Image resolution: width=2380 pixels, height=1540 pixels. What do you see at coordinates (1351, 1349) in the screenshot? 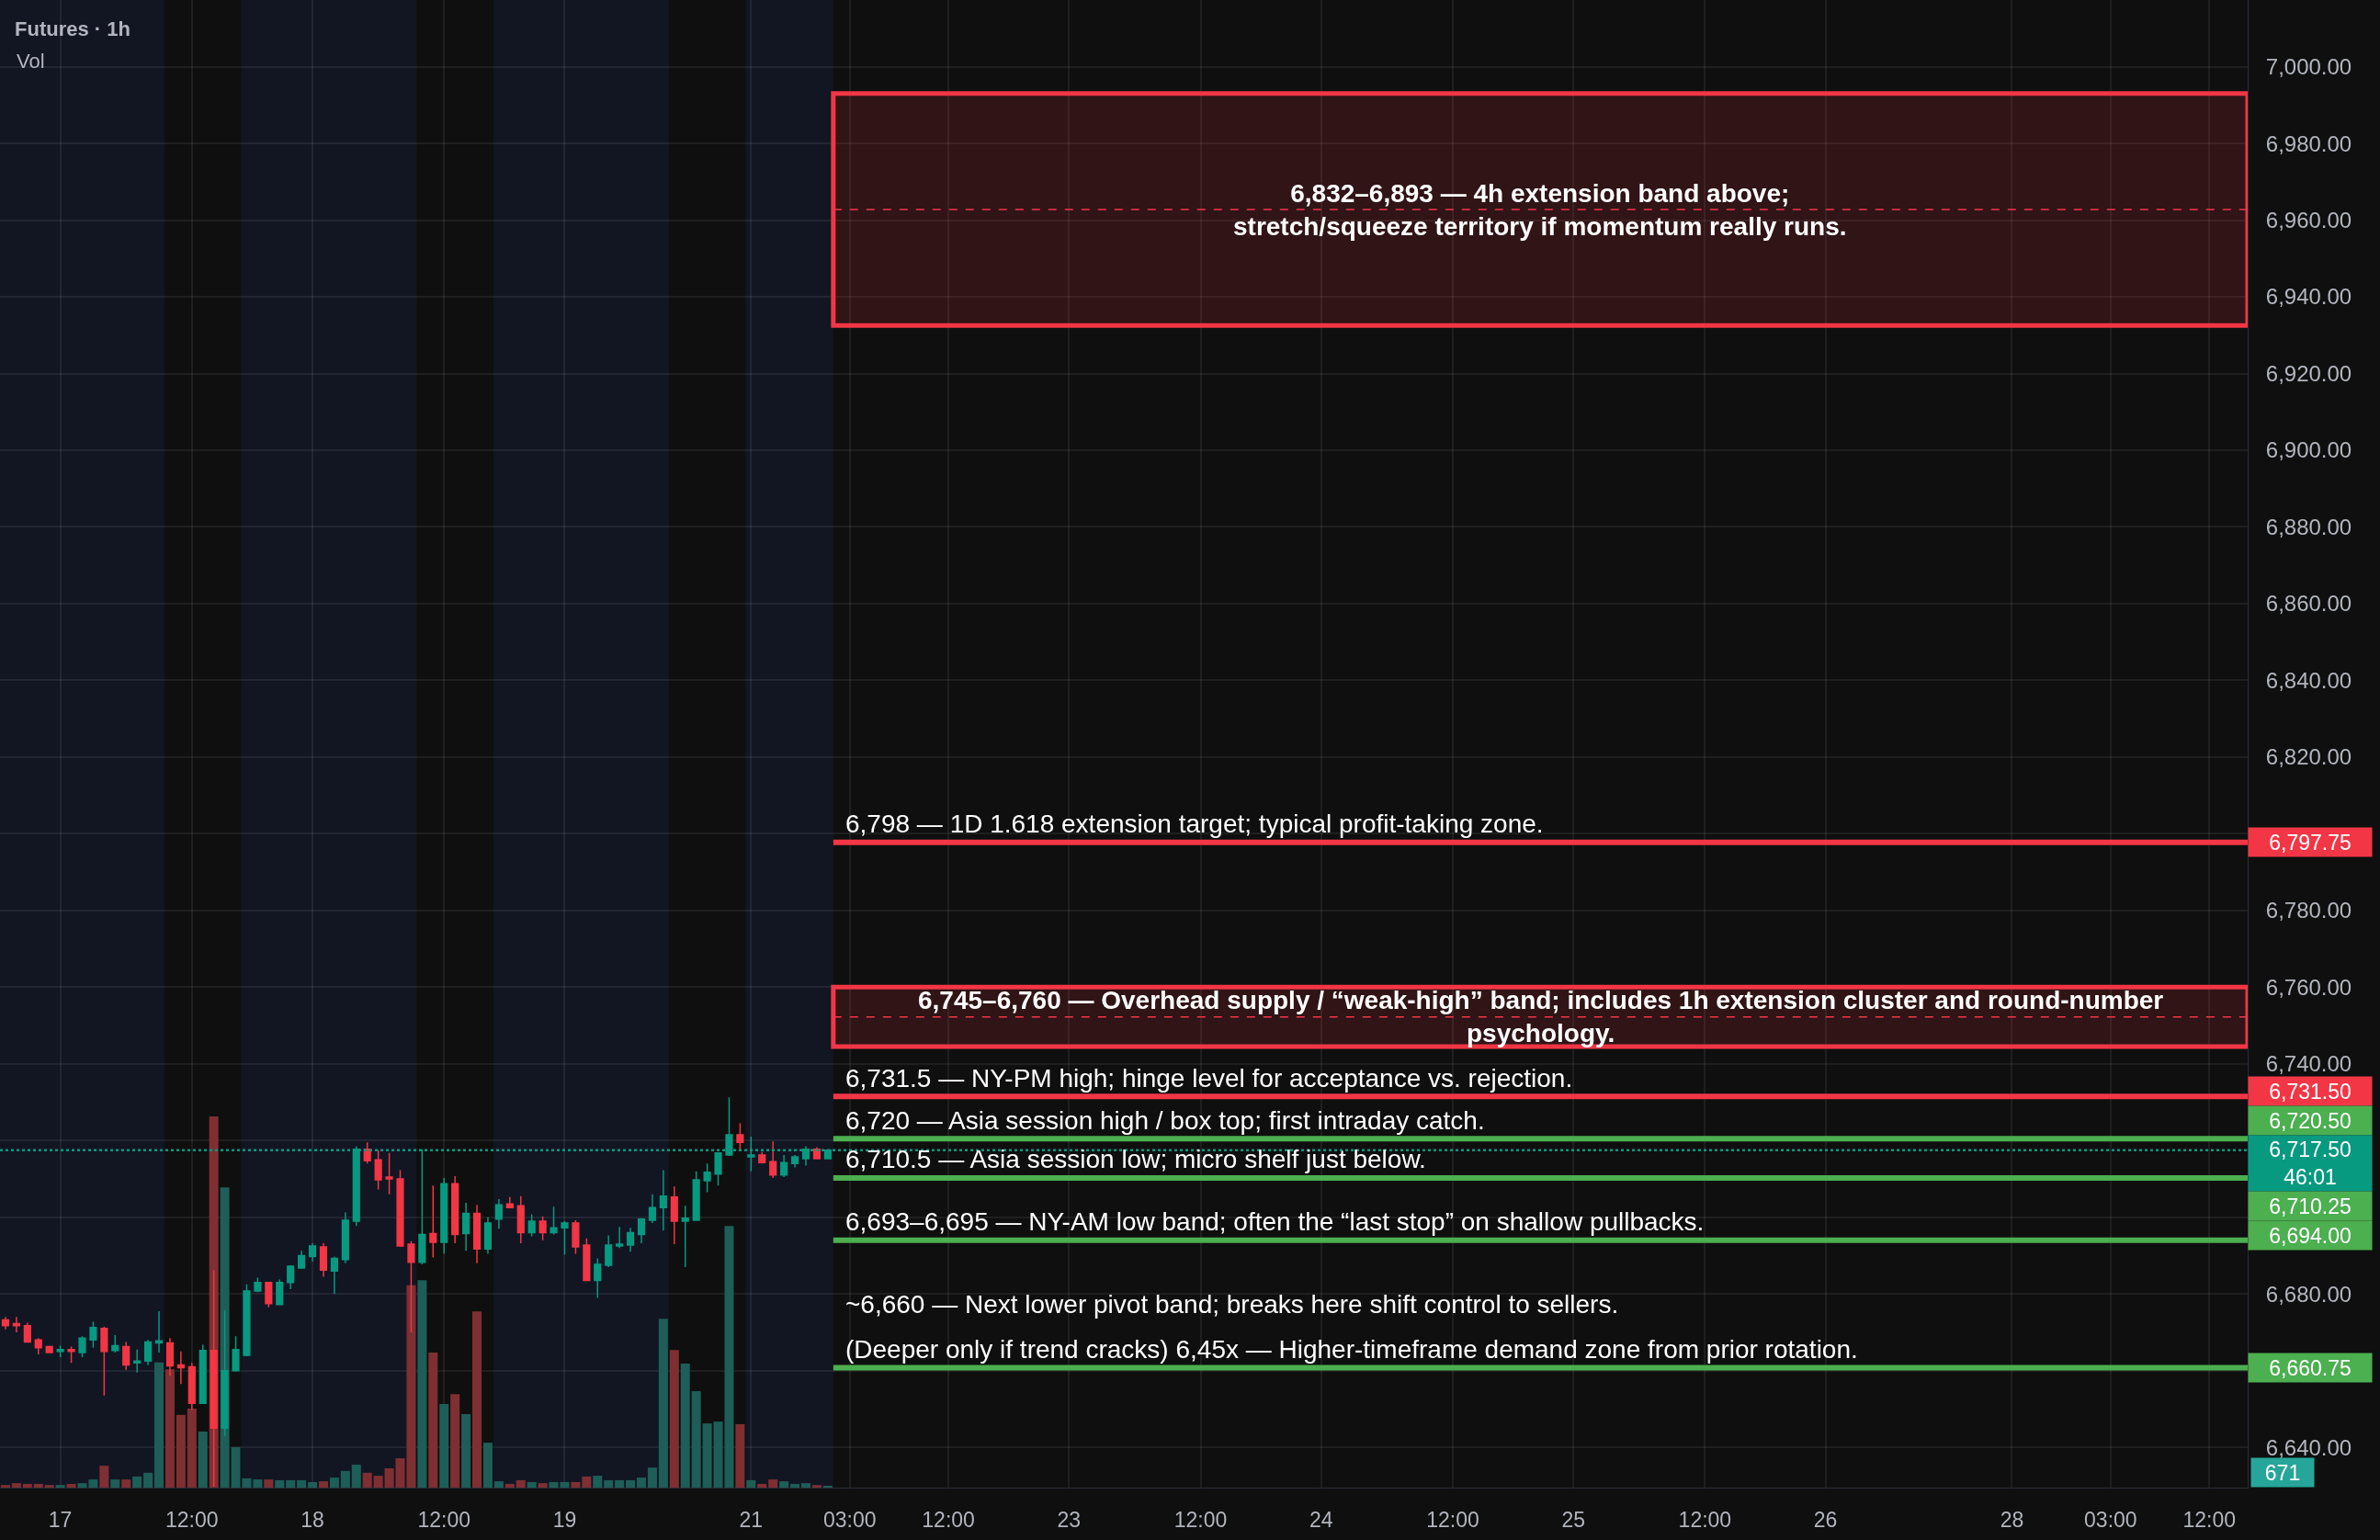
I see `annotation: (Deeper only if trend cracks) 6,45x — Higher-timeframe demand zone from prior rotation.` at bounding box center [1351, 1349].